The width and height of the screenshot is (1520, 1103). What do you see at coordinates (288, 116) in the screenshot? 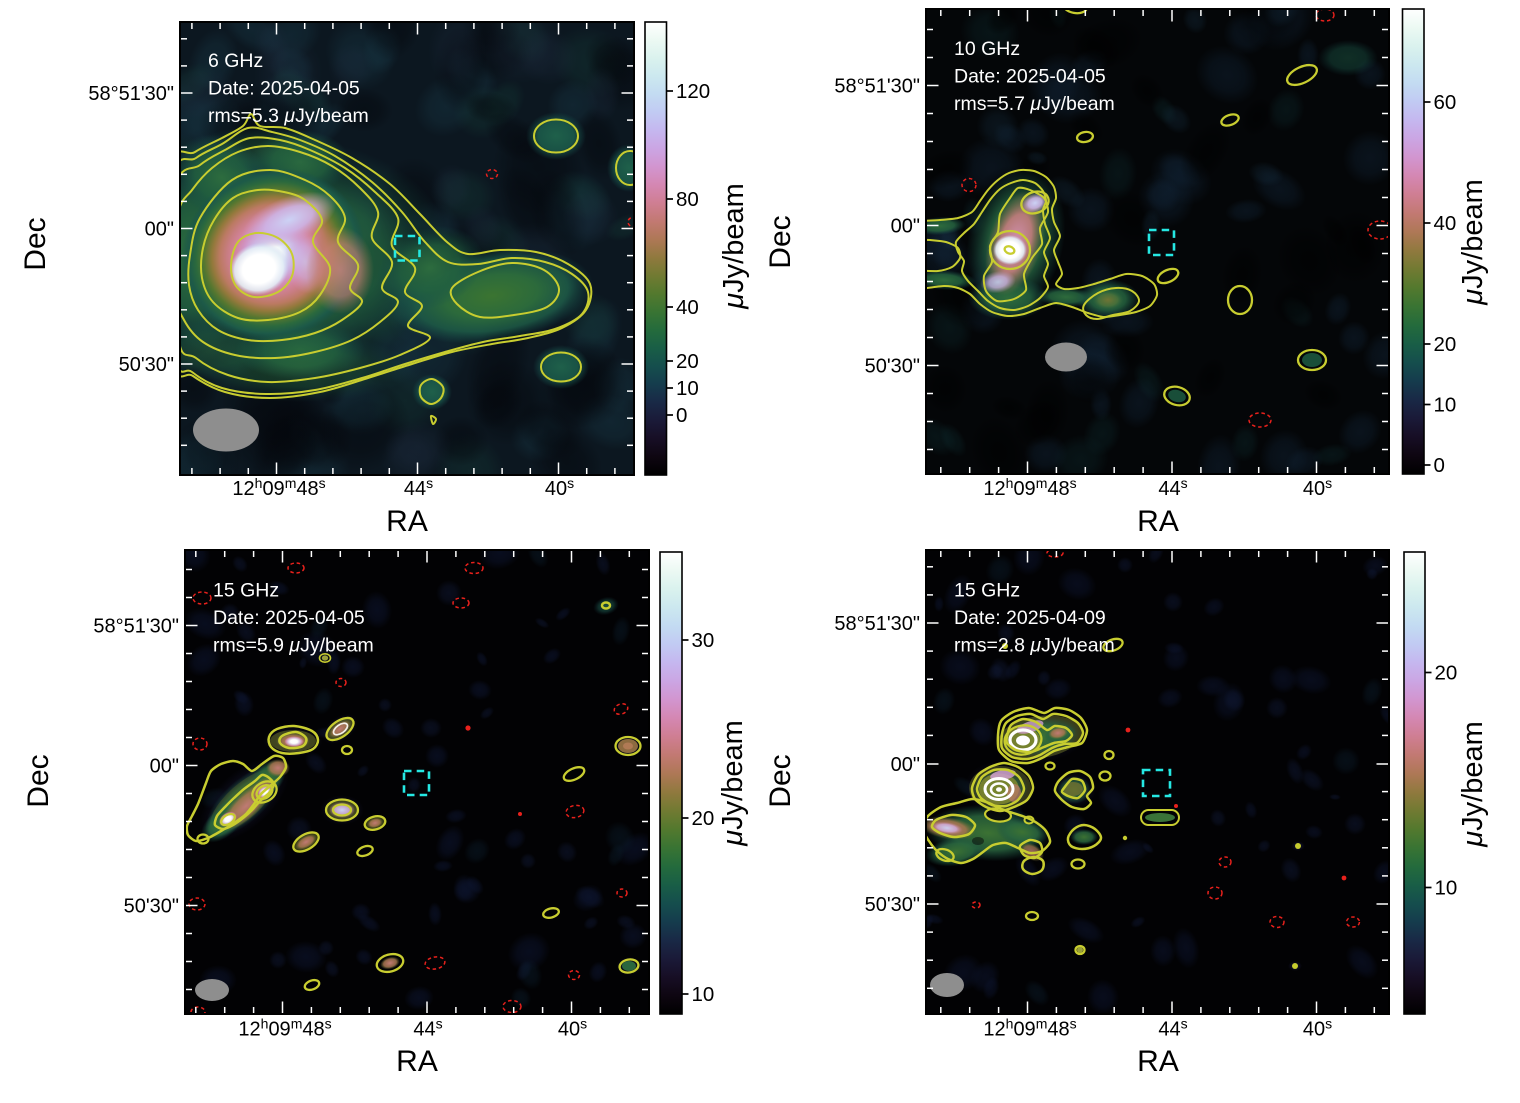
I see `svg-text: rms=5.3 μJy/beam` at bounding box center [288, 116].